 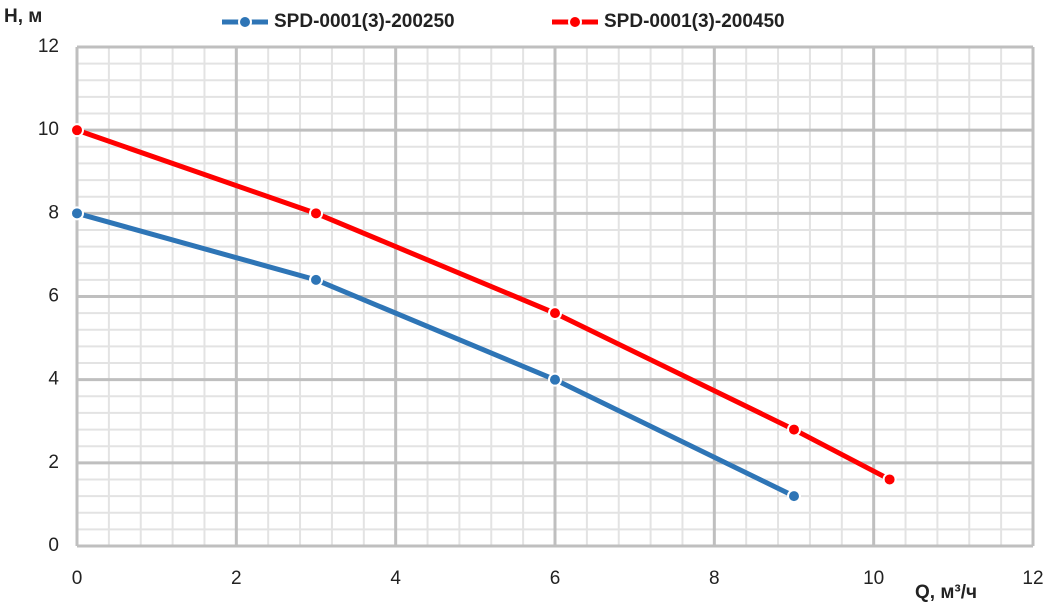 I want to click on legend-label: SPD-0001(3)-200450, so click(x=694, y=21).